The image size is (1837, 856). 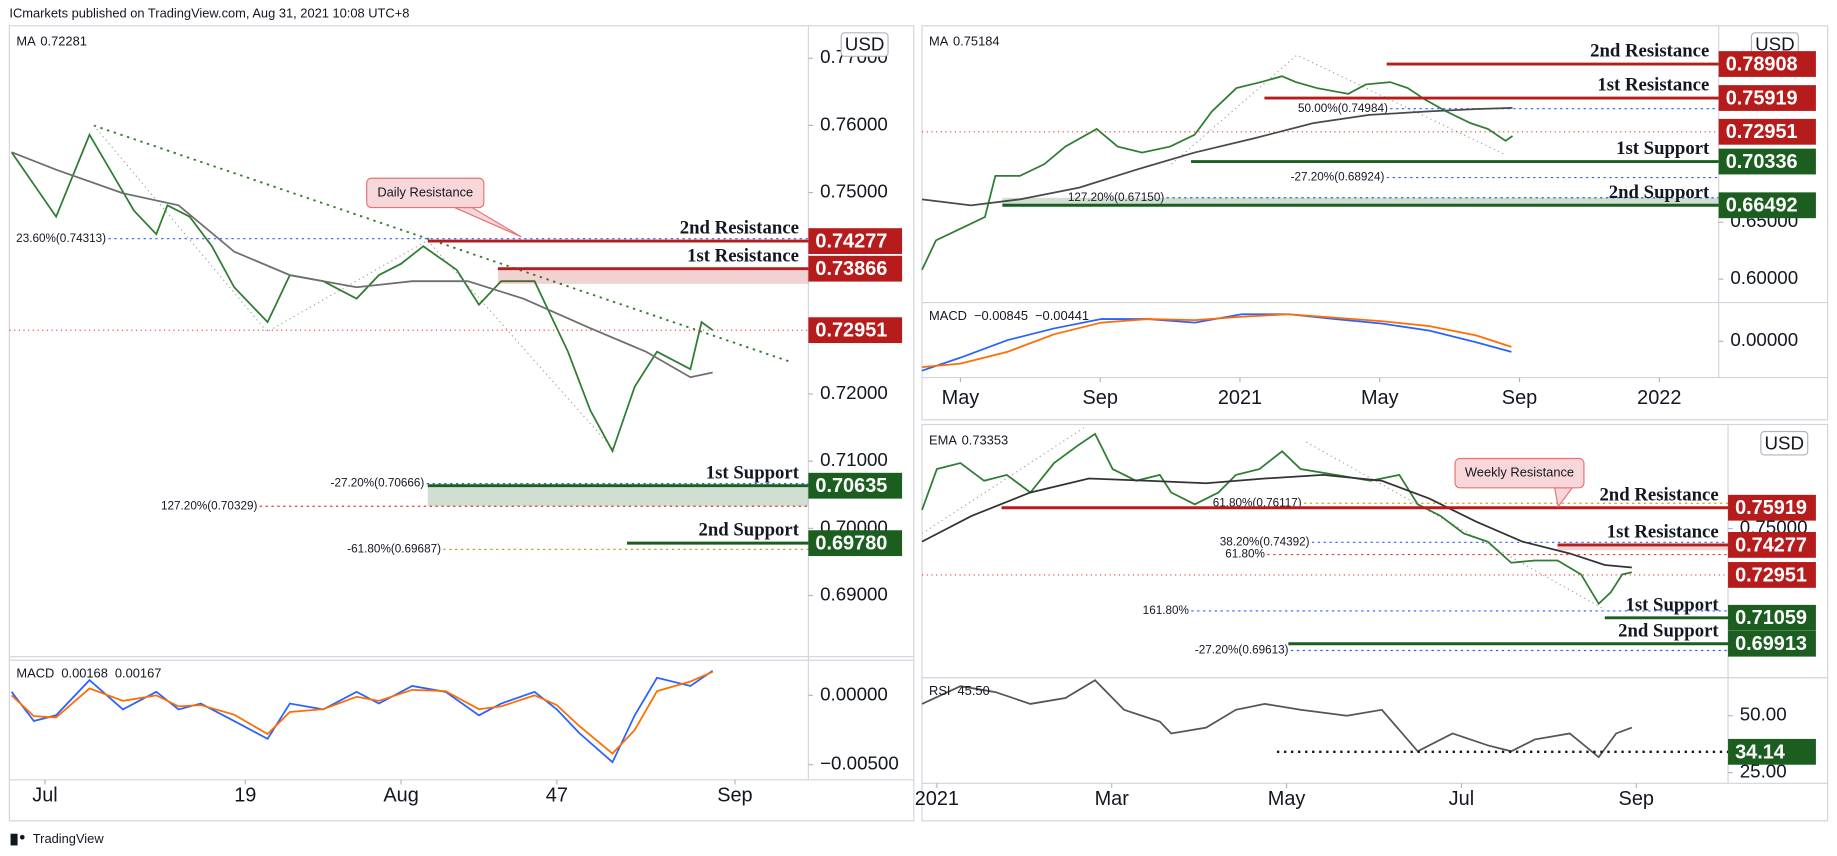 What do you see at coordinates (209, 505) in the screenshot?
I see `fib-label: 127.20%(0.70329)` at bounding box center [209, 505].